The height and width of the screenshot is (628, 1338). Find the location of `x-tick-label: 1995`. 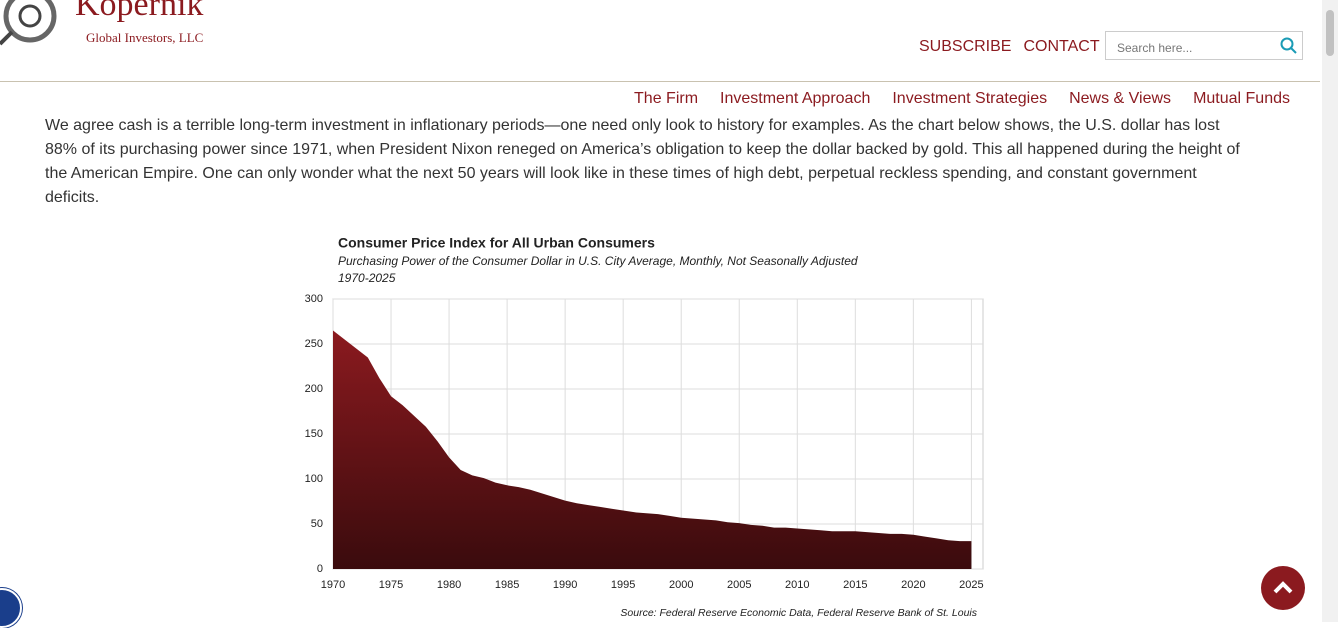

x-tick-label: 1995 is located at coordinates (623, 585).